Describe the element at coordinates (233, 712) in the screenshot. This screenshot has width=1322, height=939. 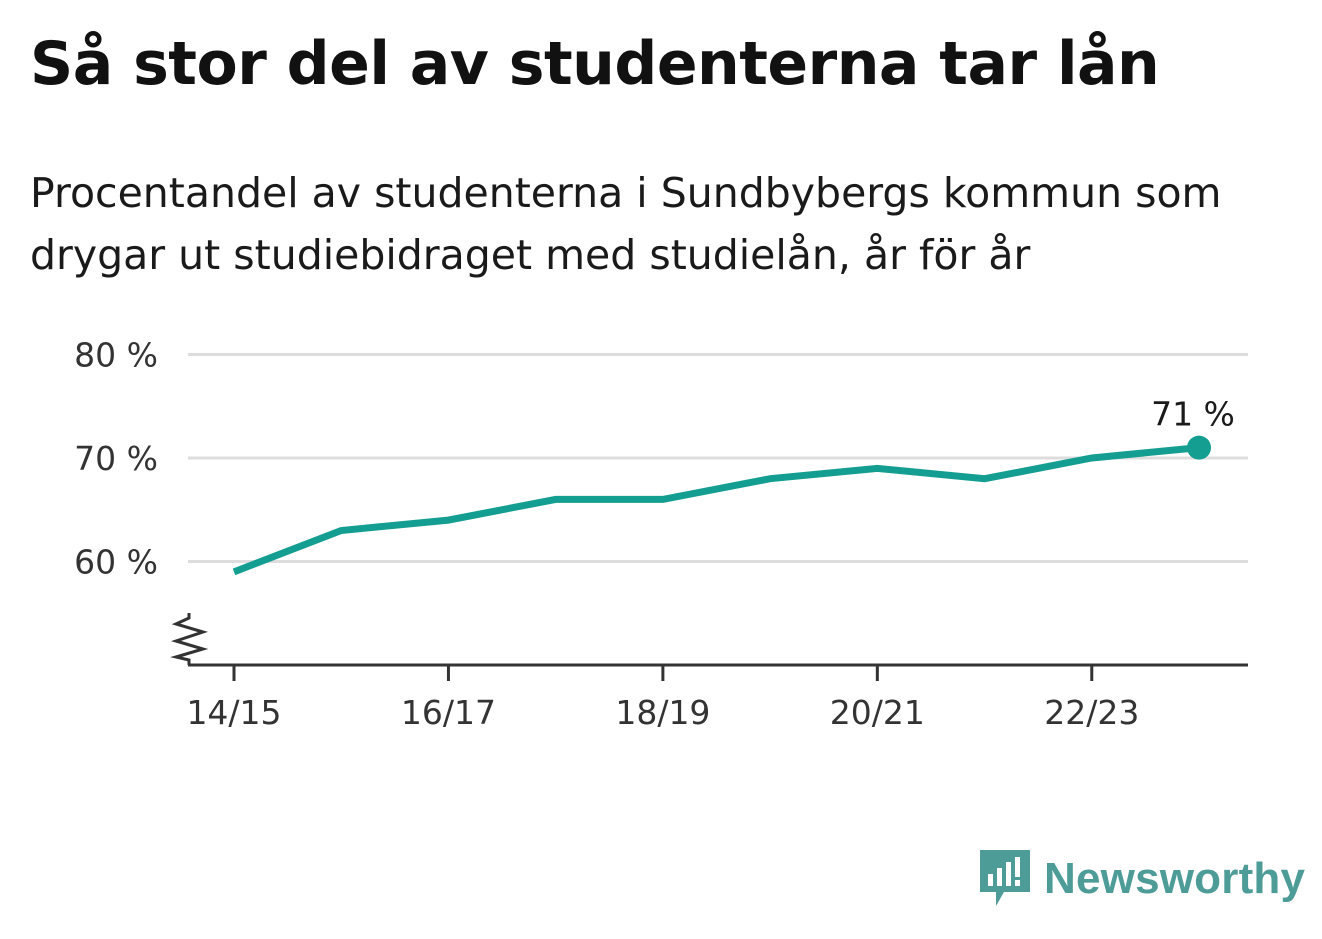
I see `x-tick-label: 14/15` at that location.